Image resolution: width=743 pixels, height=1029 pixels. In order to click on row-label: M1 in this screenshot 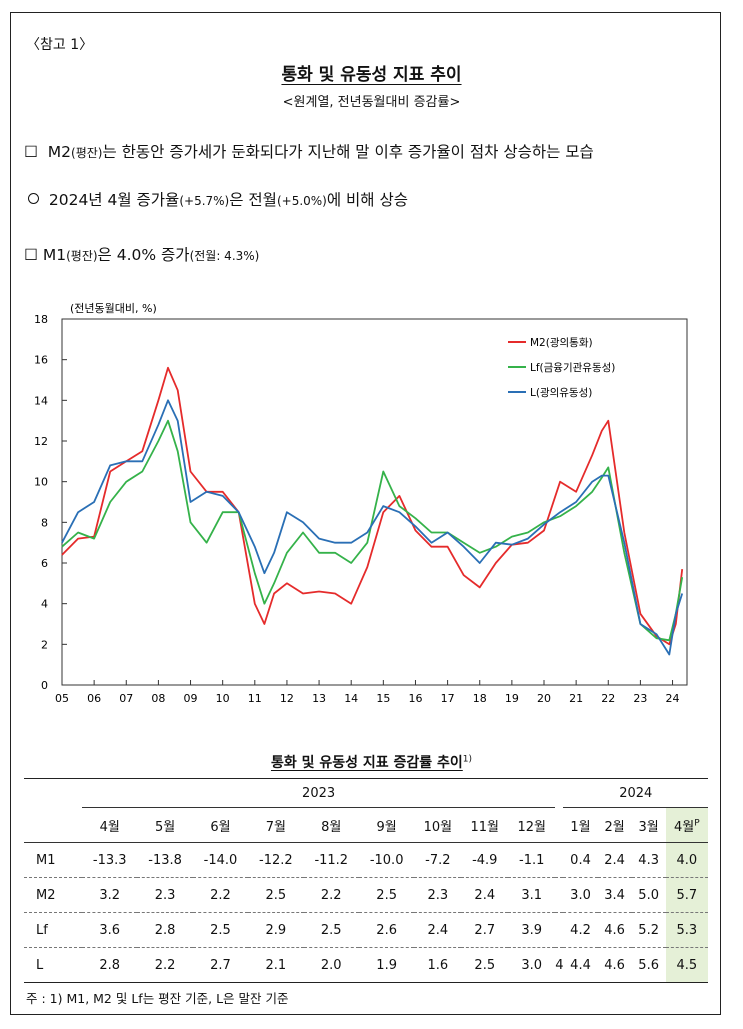, I will do `click(53, 860)`.